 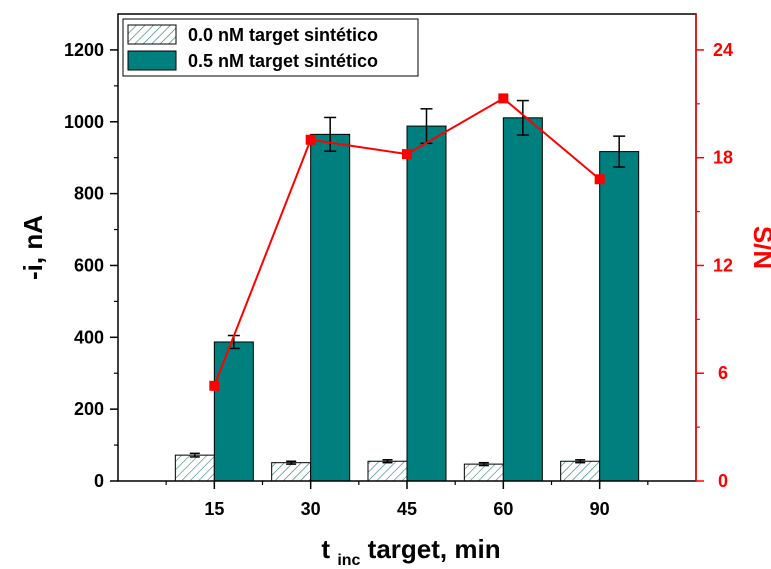 I want to click on y-tick-label-400: 400, so click(x=89, y=337).